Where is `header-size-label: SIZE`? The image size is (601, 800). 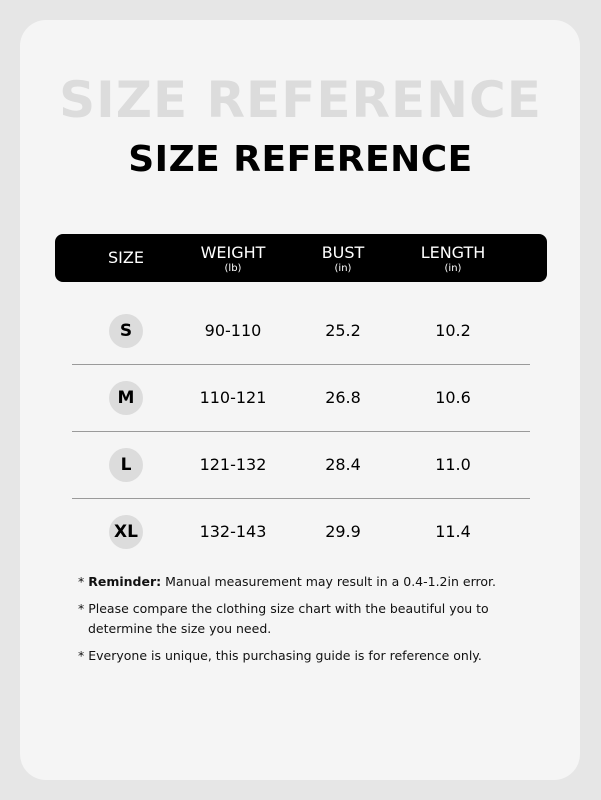
header-size-label: SIZE is located at coordinates (126, 257).